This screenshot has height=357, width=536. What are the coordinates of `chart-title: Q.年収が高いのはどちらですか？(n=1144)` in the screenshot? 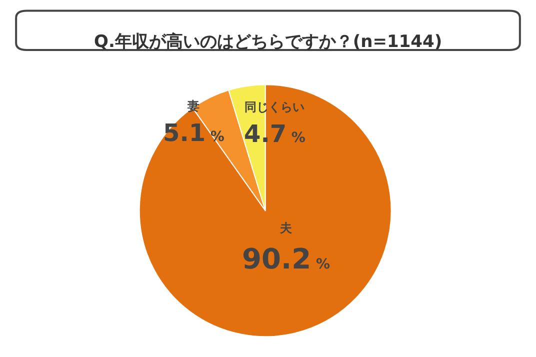 It's located at (268, 42).